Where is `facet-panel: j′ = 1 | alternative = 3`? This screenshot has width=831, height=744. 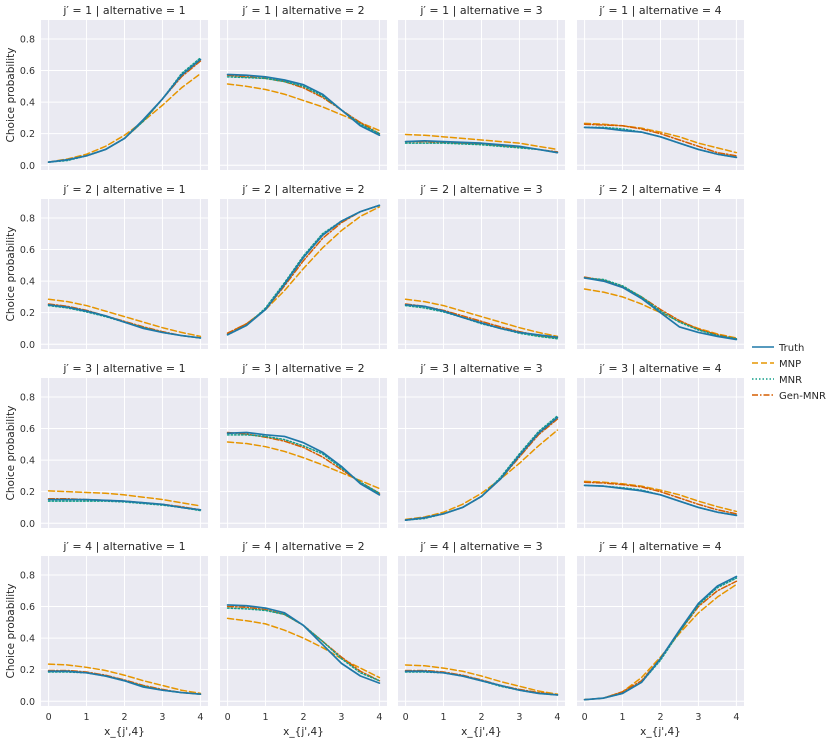 facet-panel: j′ = 1 | alternative = 3 is located at coordinates (481, 87).